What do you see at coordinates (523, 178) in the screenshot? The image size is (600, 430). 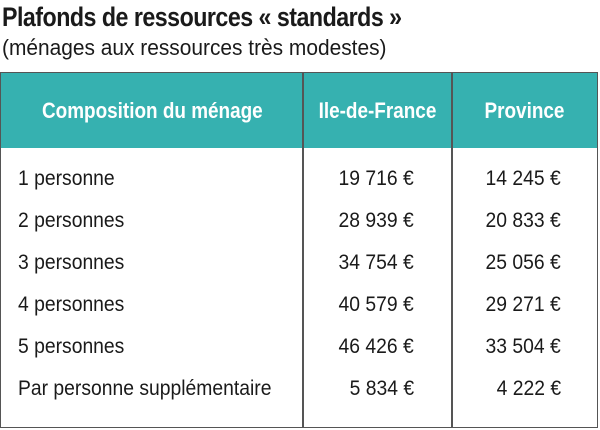 I see `province-value: 14 245 €` at bounding box center [523, 178].